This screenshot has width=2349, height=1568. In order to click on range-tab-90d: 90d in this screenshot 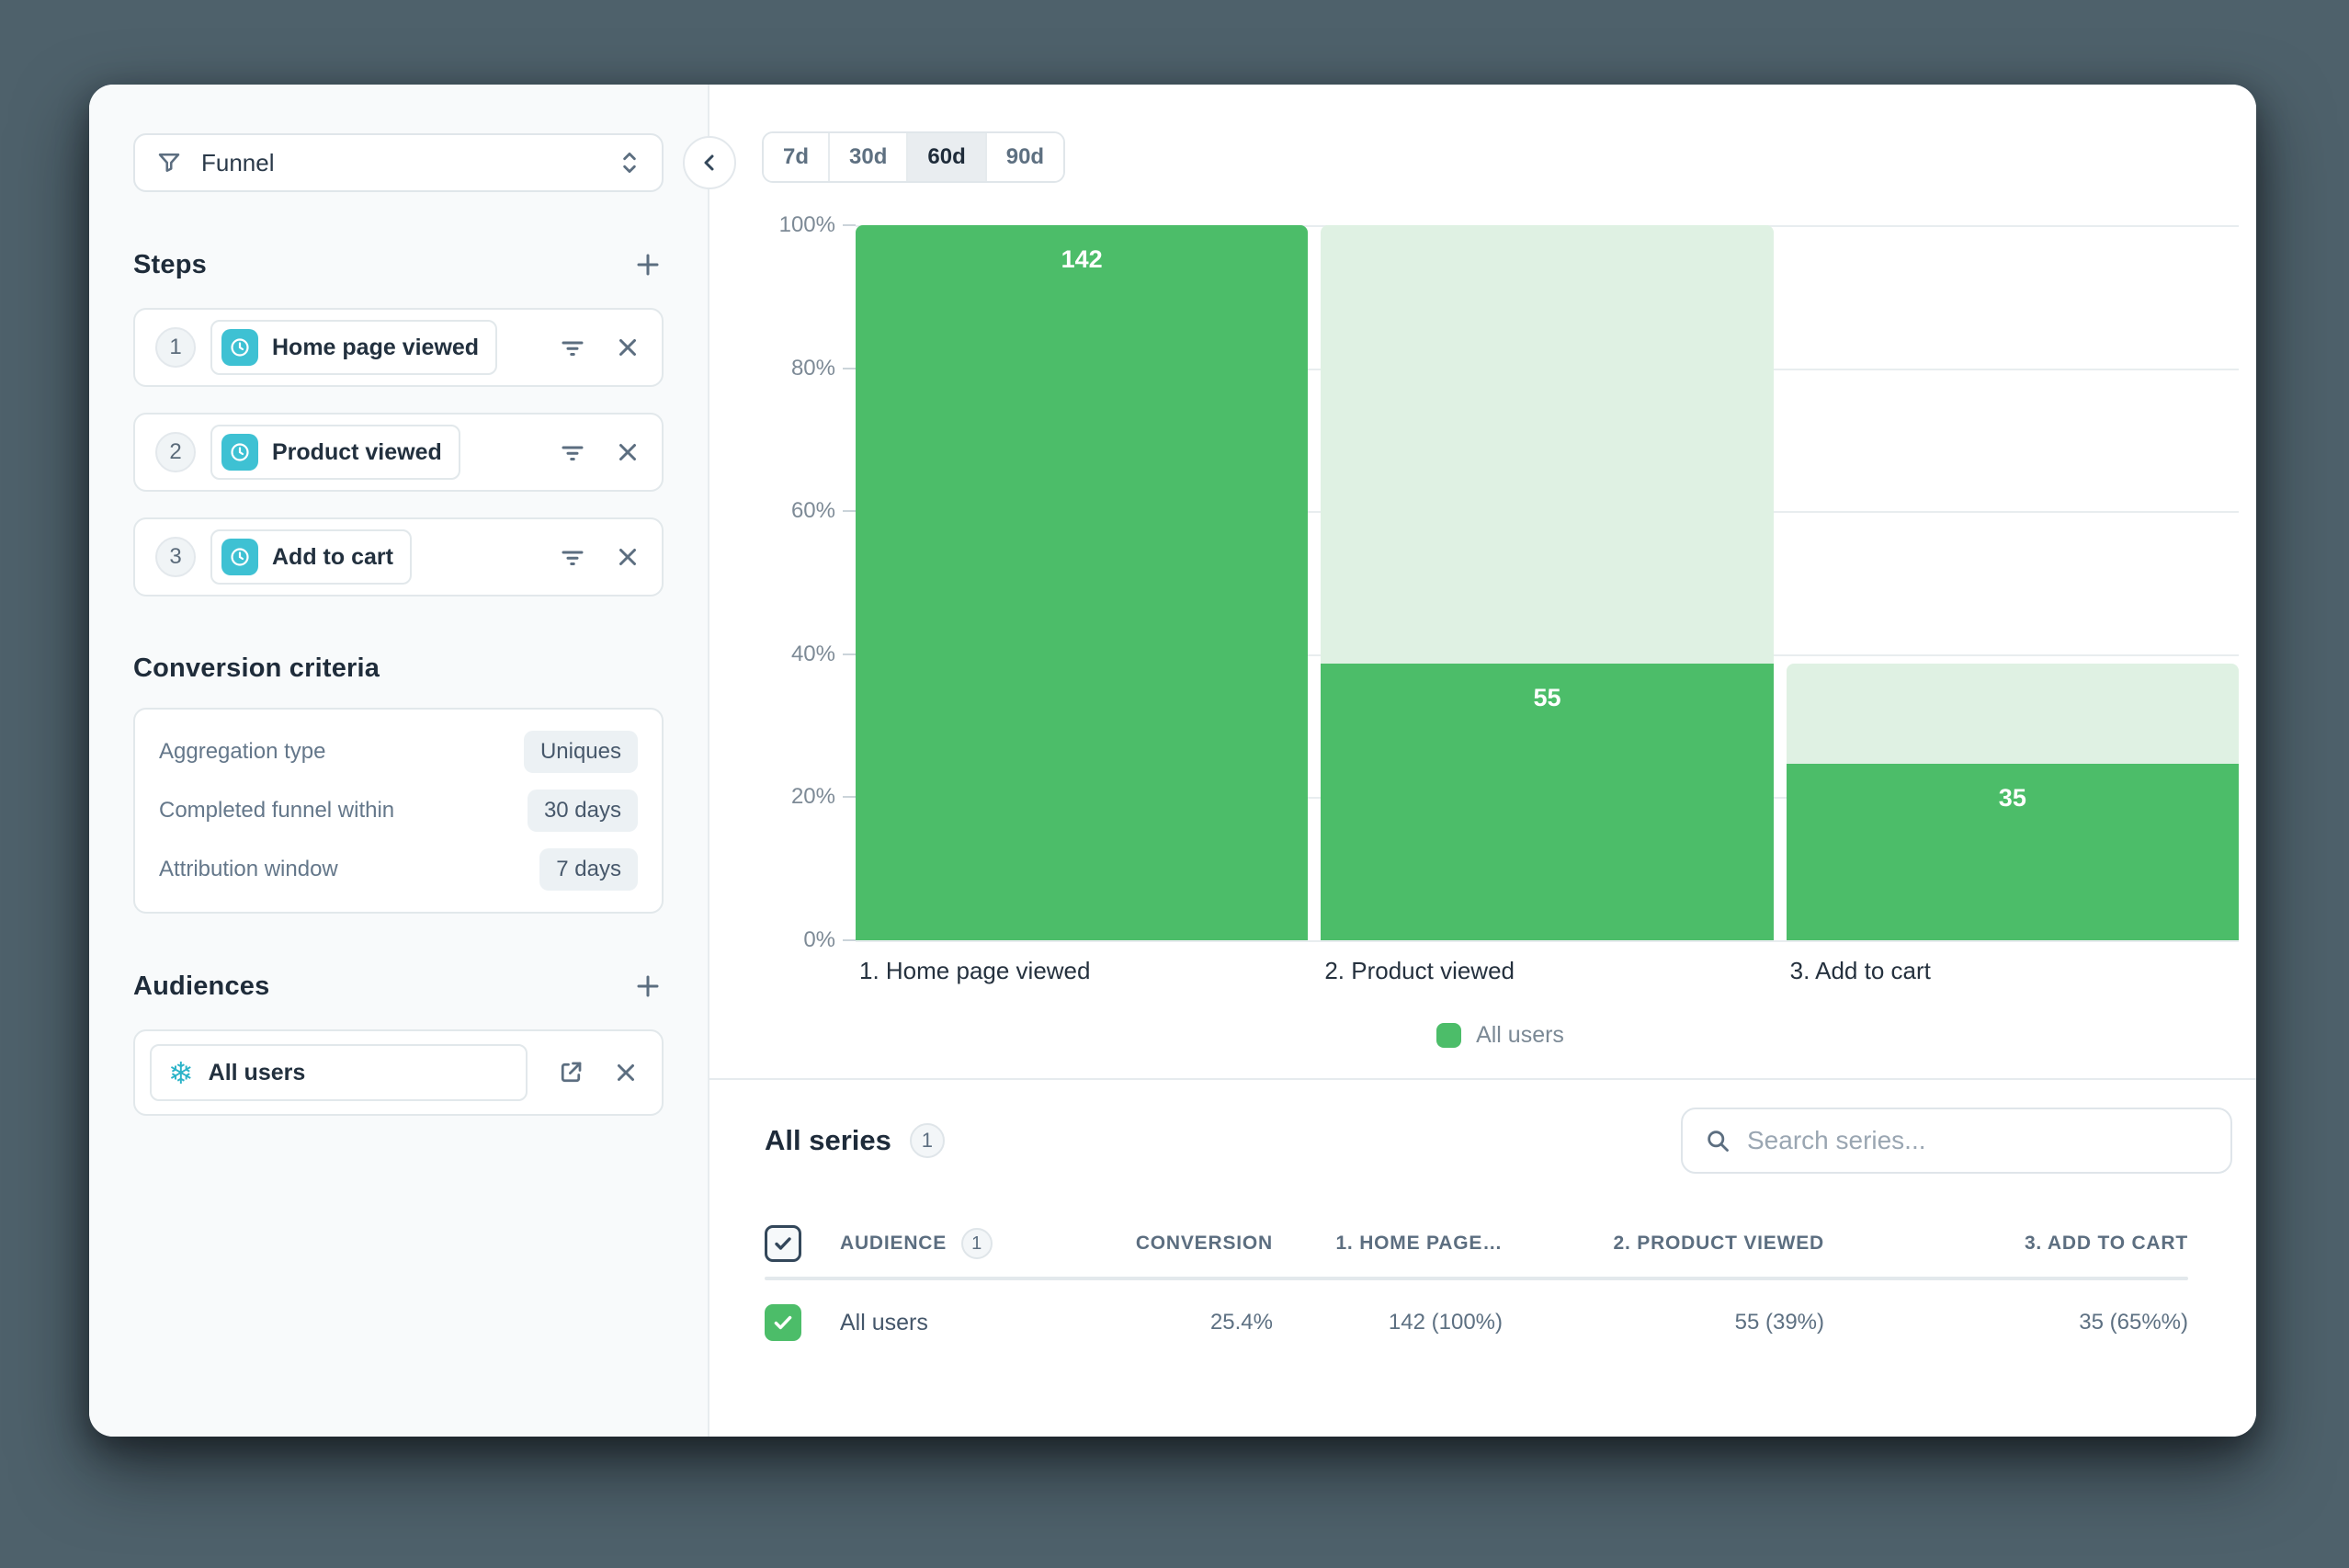, I will do `click(1025, 157)`.